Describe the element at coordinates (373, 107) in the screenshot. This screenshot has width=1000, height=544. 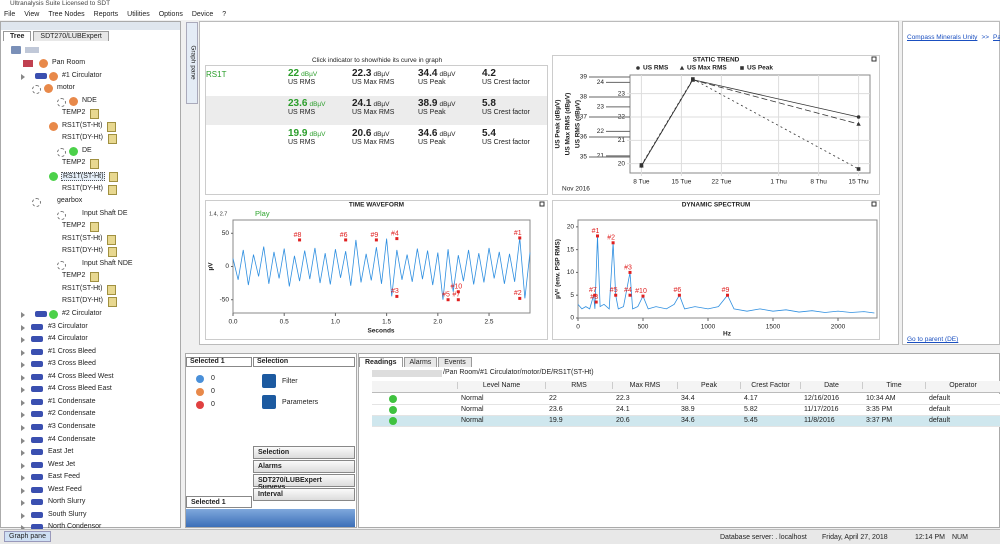
I see `indicator: 24.1 dBµV US Max RMS` at that location.